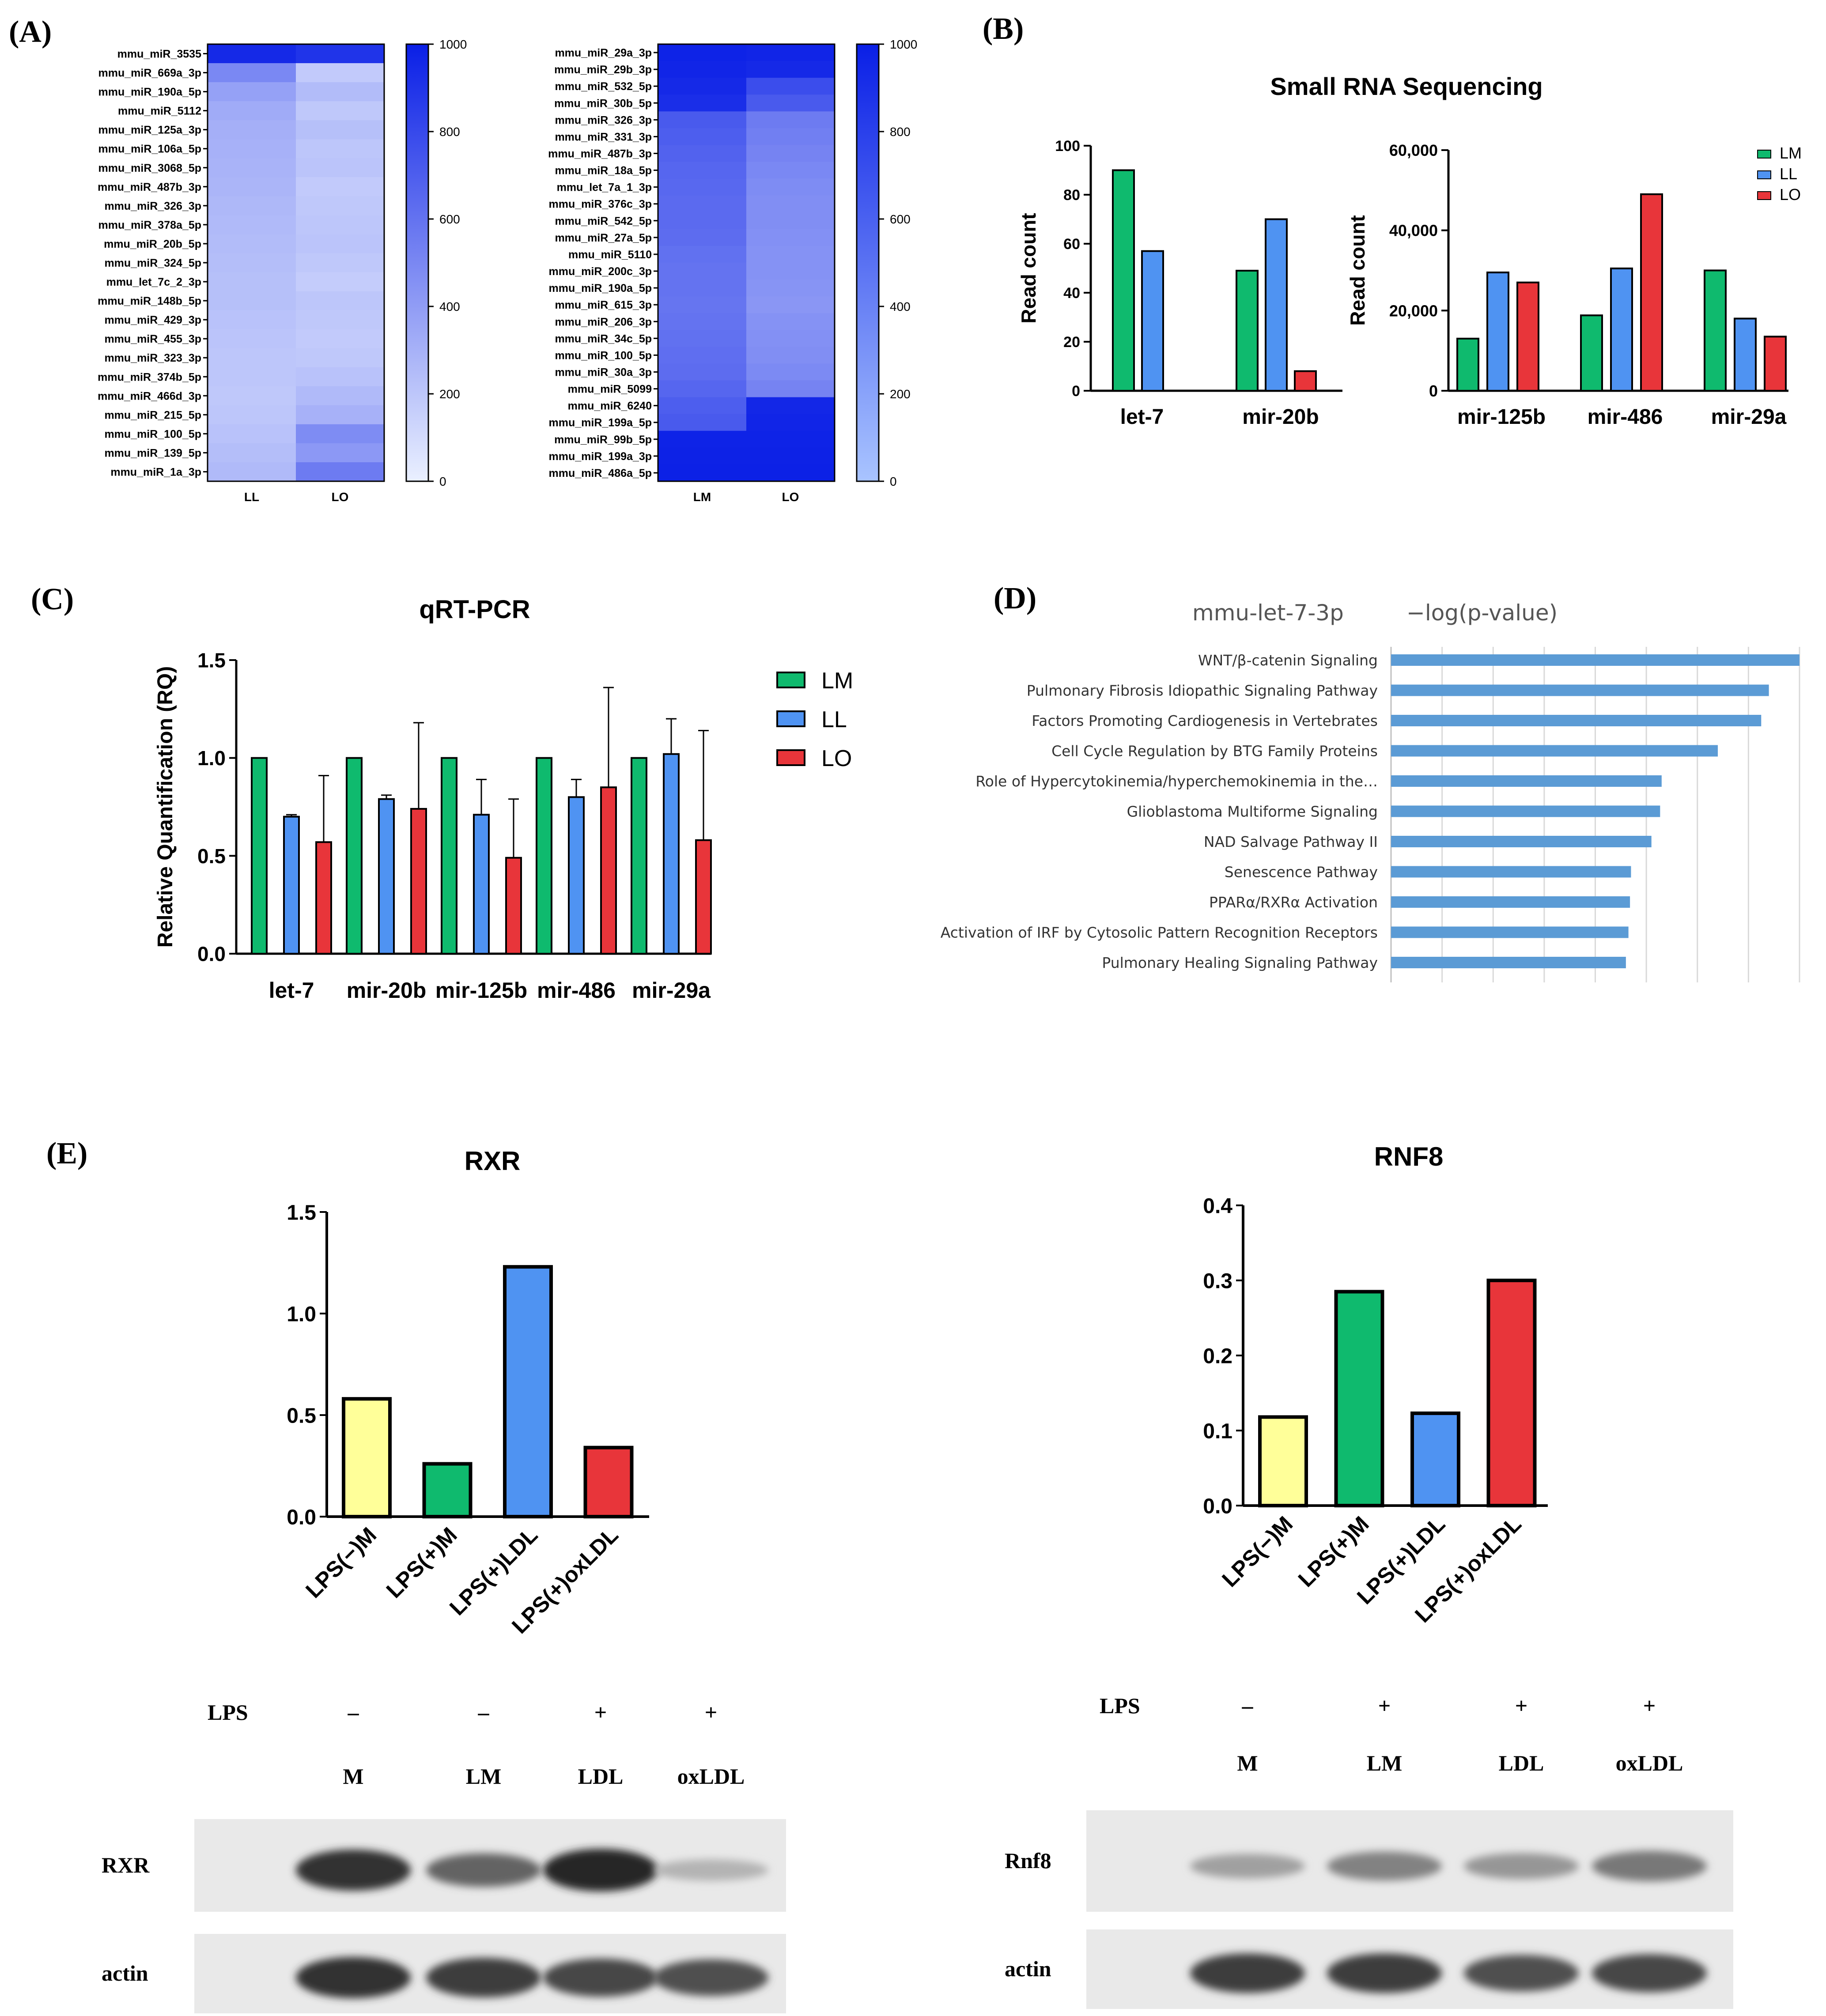 The image size is (1826, 2016). Describe the element at coordinates (493, 1161) in the screenshot. I see `chart-title-rxr: RXR` at that location.